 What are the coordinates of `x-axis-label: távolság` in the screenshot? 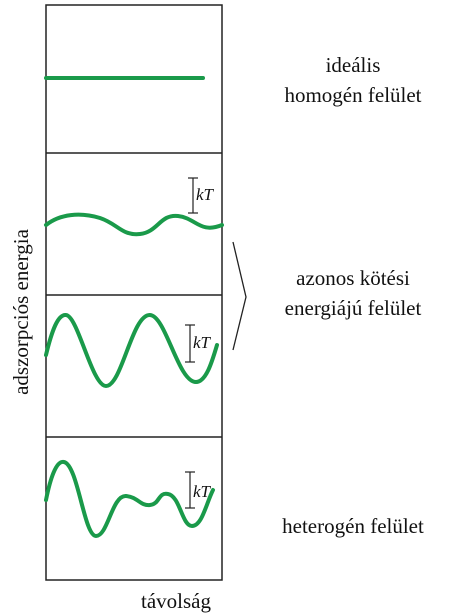 It's located at (176, 601).